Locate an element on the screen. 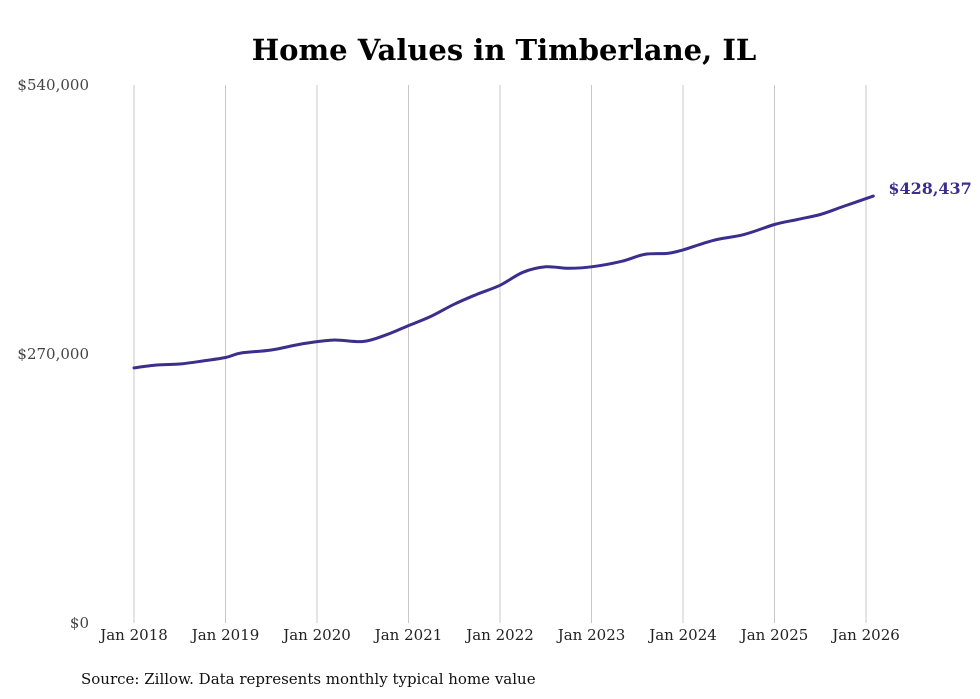  x-tick-label: Jan 2025 is located at coordinates (774, 635).